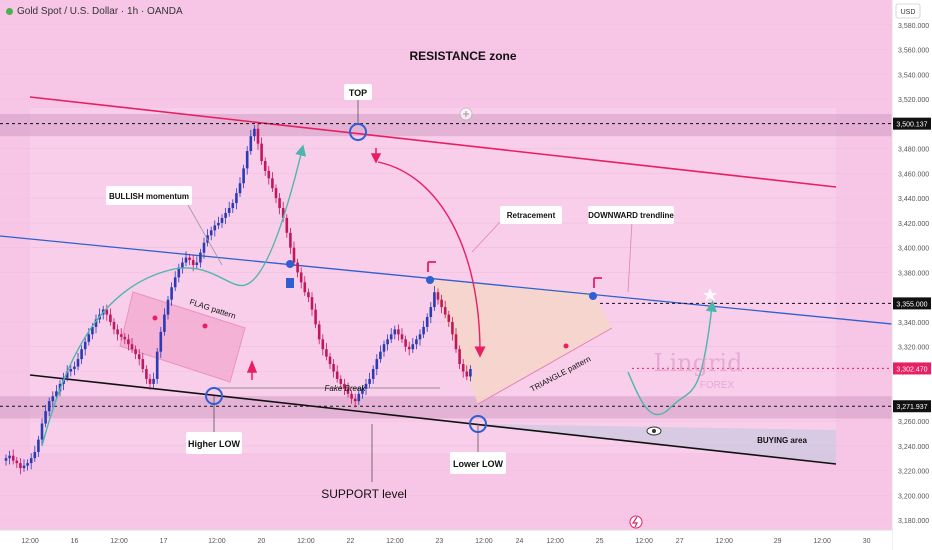 The width and height of the screenshot is (932, 550). What do you see at coordinates (912, 406) in the screenshot?
I see `price-badge: 3,271.937` at bounding box center [912, 406].